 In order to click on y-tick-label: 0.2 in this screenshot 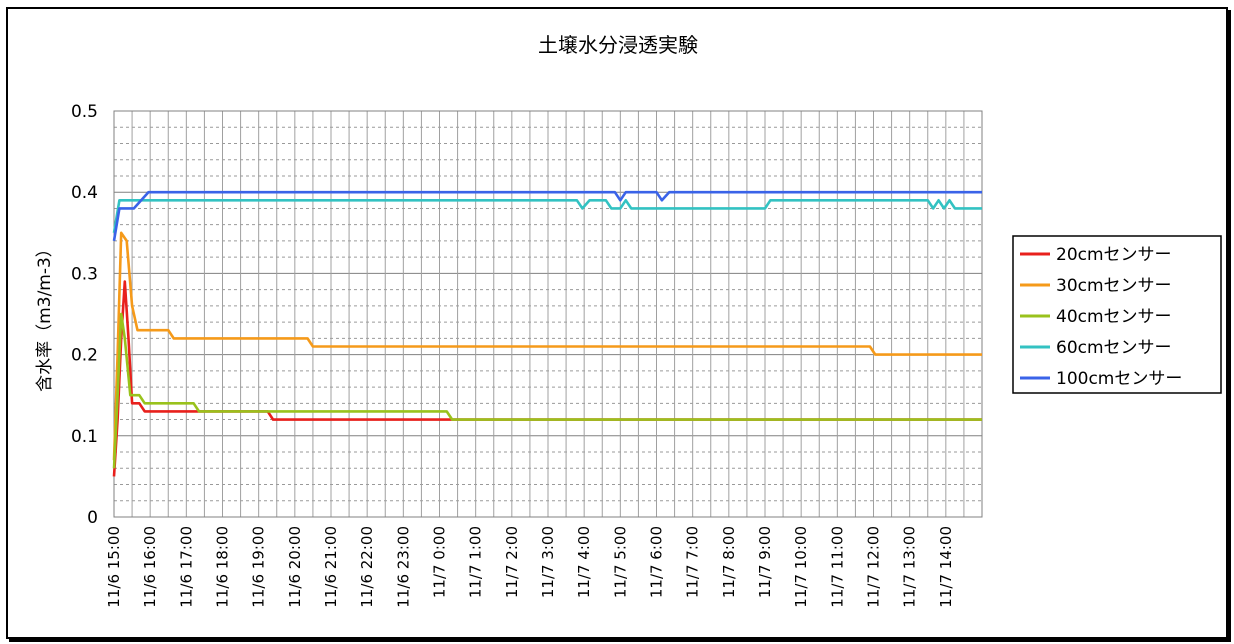, I will do `click(84, 356)`.